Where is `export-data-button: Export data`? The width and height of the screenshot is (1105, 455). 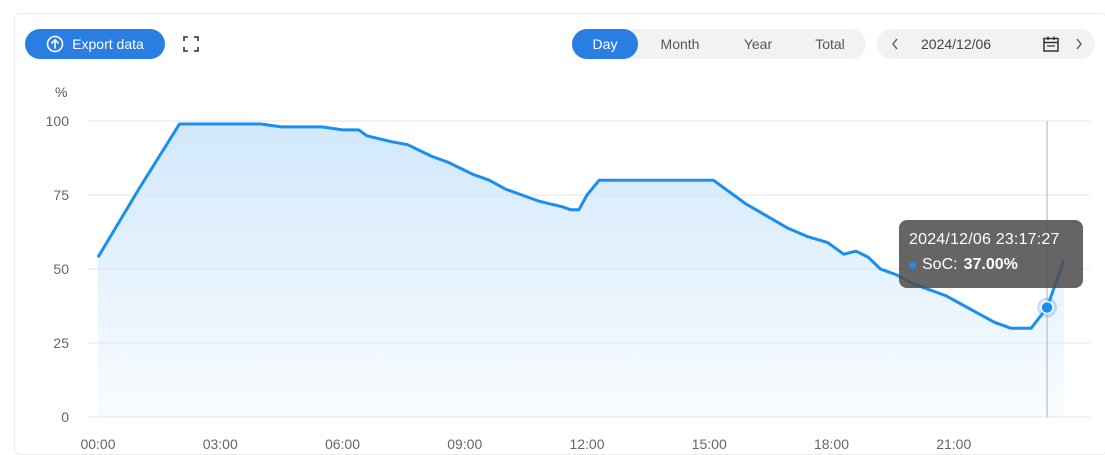
export-data-button: Export data is located at coordinates (95, 44).